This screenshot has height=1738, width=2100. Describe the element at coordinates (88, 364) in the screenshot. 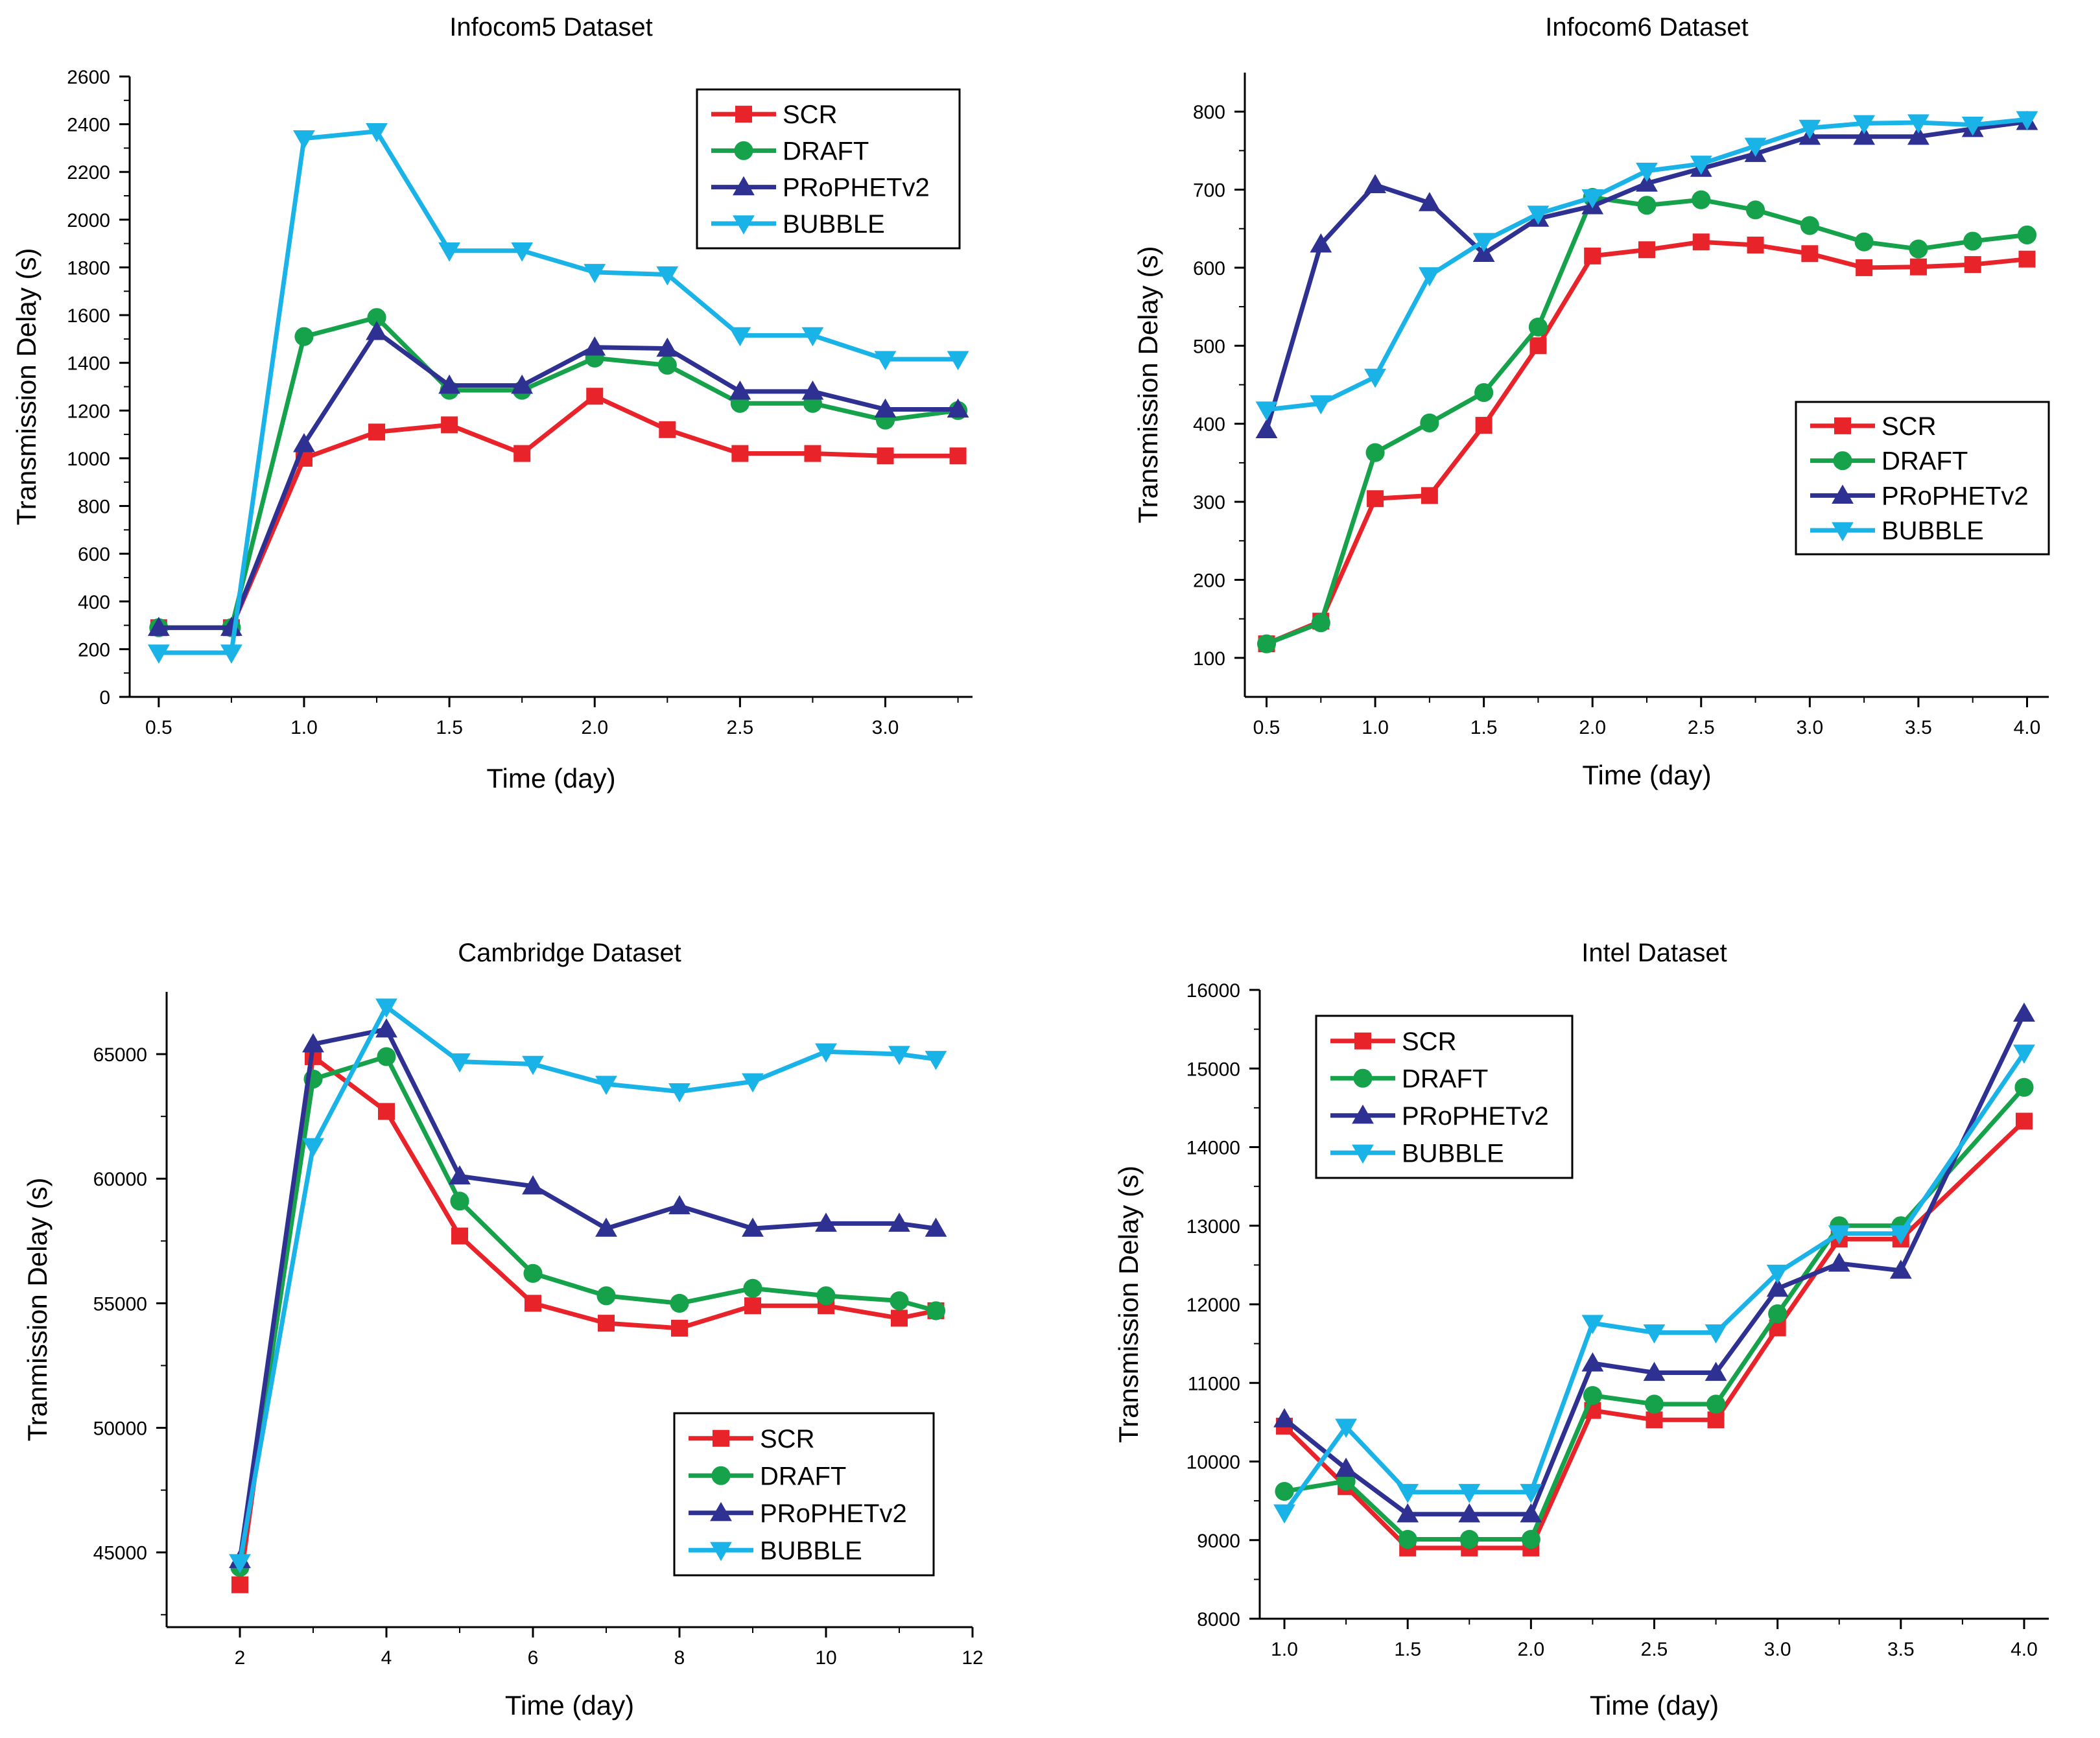

I see `y-tick-label: 1400` at that location.